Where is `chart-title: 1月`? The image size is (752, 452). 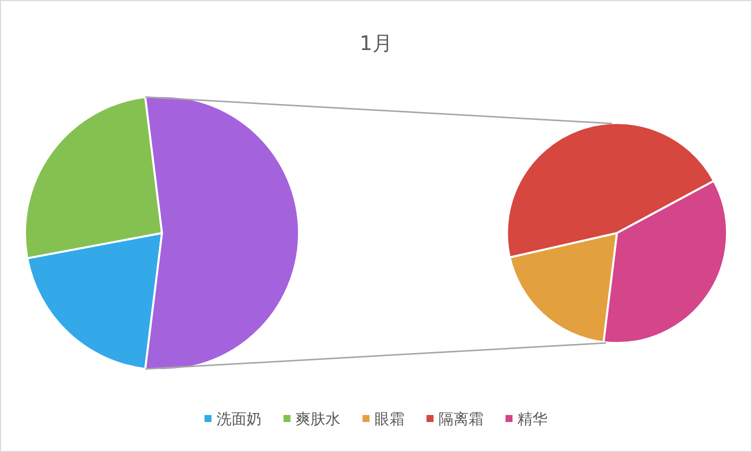 chart-title: 1月 is located at coordinates (376, 43).